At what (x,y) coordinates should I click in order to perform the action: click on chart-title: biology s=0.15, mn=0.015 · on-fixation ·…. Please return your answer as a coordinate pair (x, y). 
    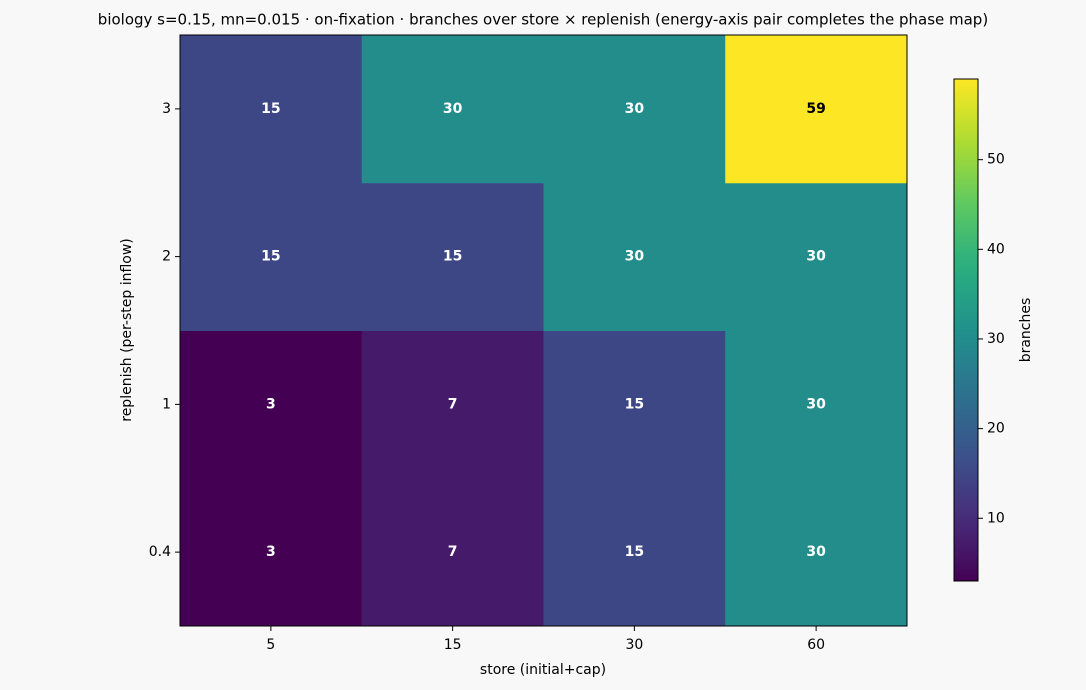
    Looking at the image, I should click on (543, 20).